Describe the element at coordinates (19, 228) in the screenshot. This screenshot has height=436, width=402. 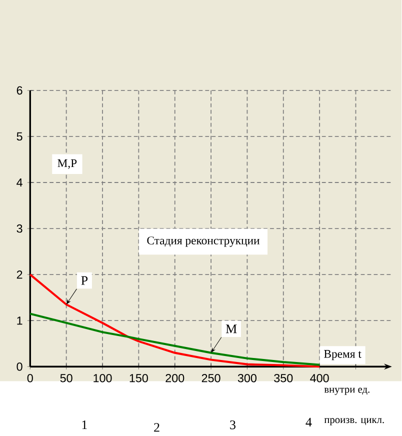
I see `y-tick-label: 3` at that location.